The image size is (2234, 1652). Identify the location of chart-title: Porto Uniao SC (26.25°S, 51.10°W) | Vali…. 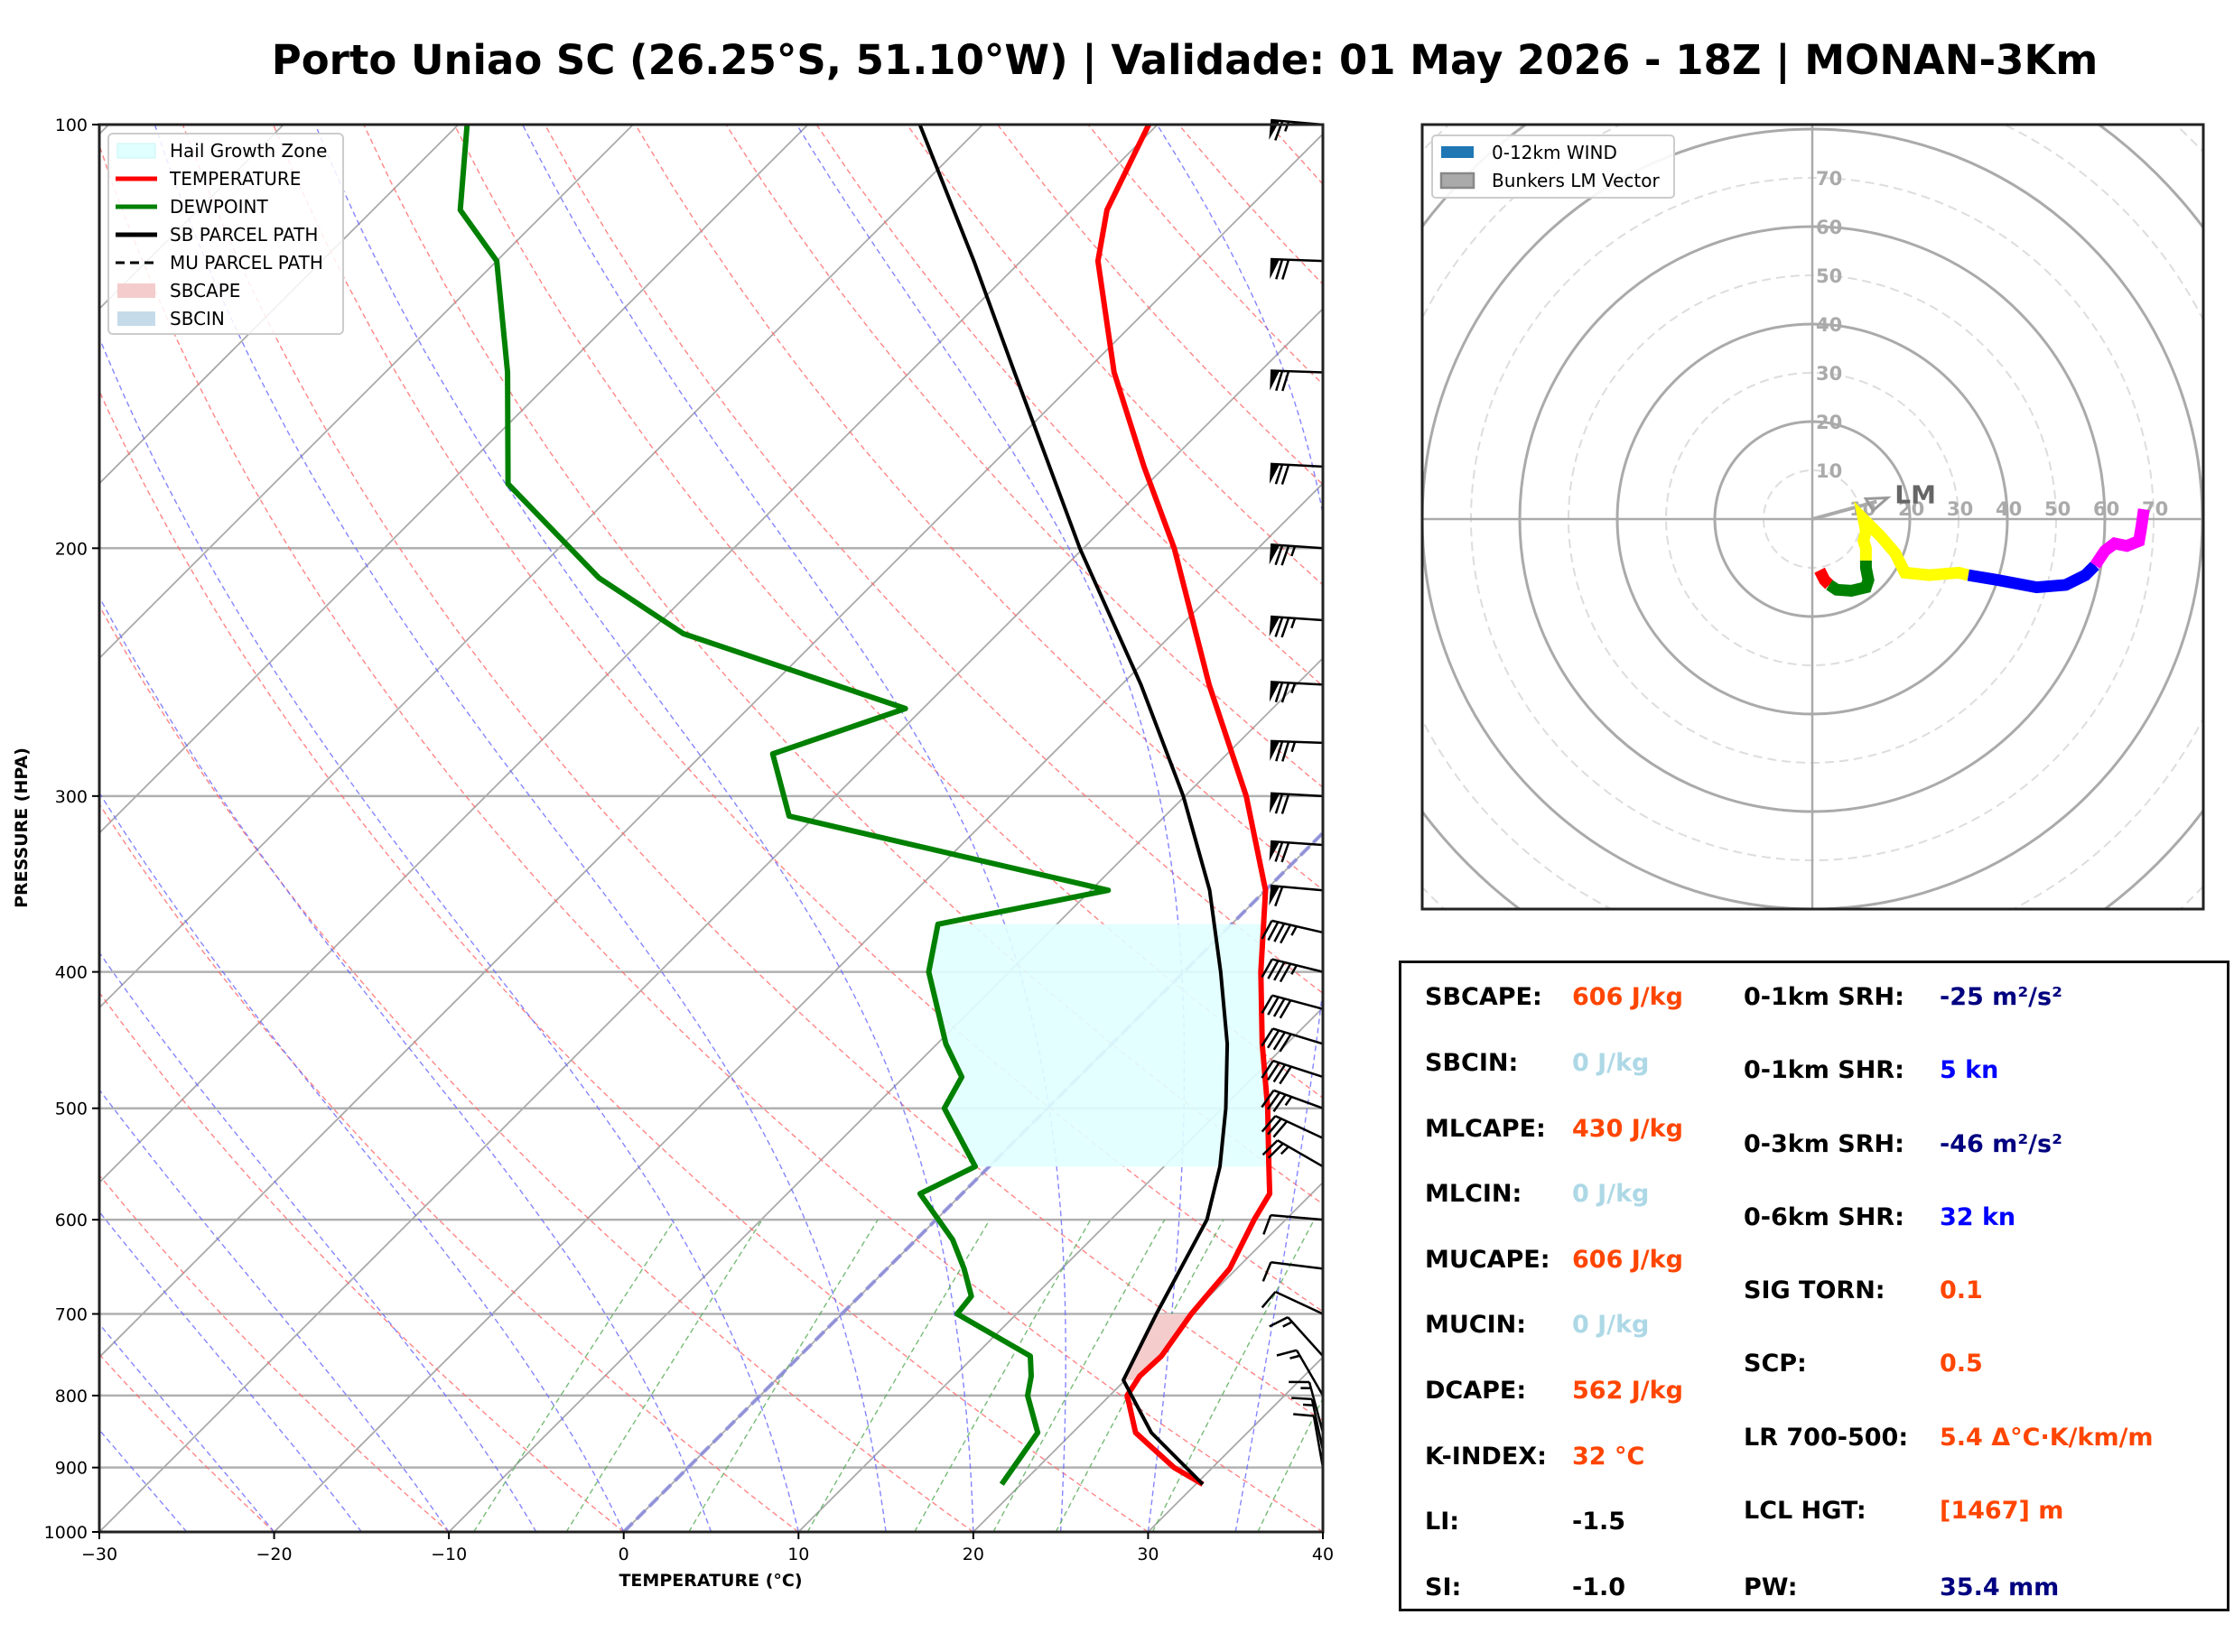
(1117, 60).